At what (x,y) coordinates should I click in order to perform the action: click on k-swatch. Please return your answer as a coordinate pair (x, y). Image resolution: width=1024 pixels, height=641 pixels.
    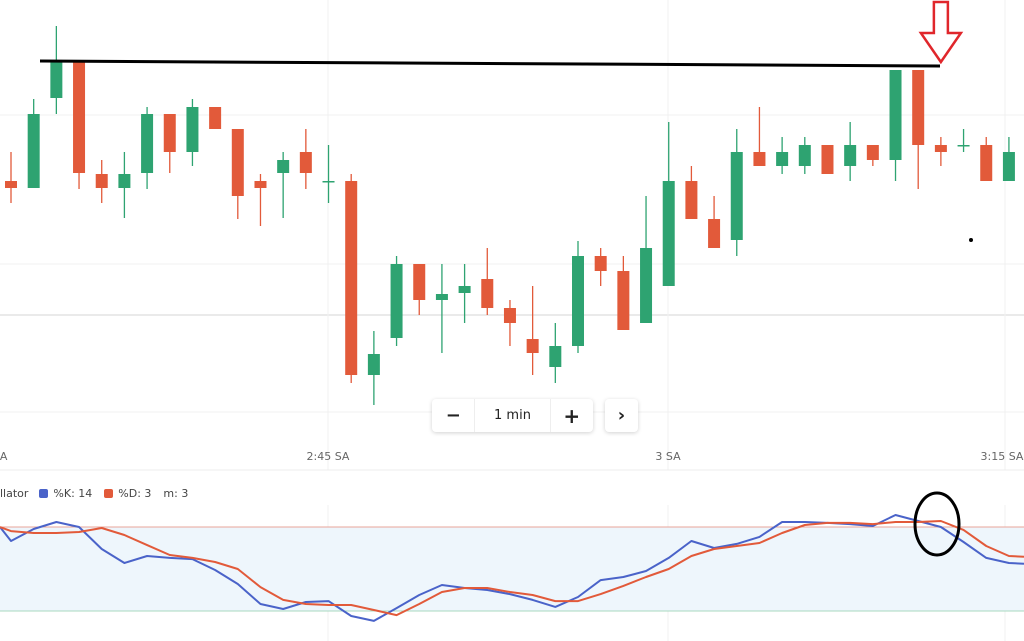
    Looking at the image, I should click on (44, 493).